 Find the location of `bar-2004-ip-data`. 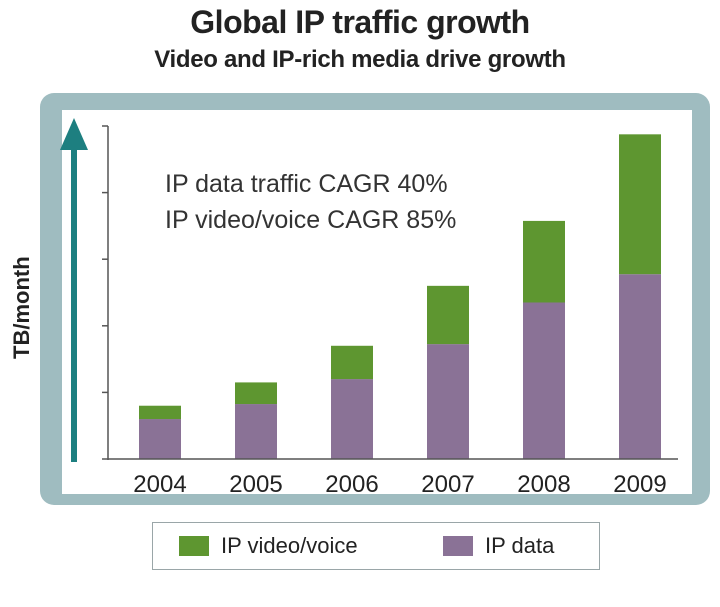

bar-2004-ip-data is located at coordinates (160, 439).